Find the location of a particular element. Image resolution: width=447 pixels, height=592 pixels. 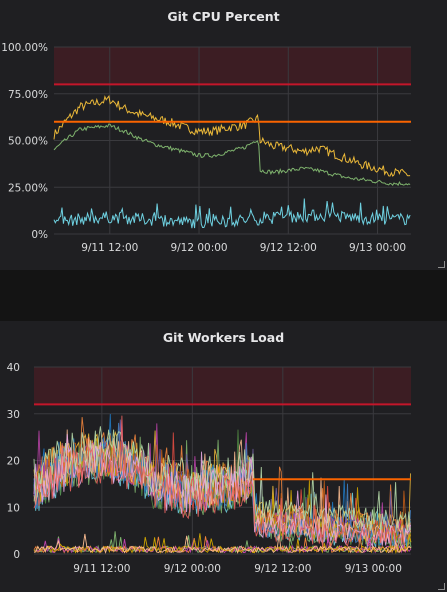

y-tick-label: 75.00% is located at coordinates (28, 95).